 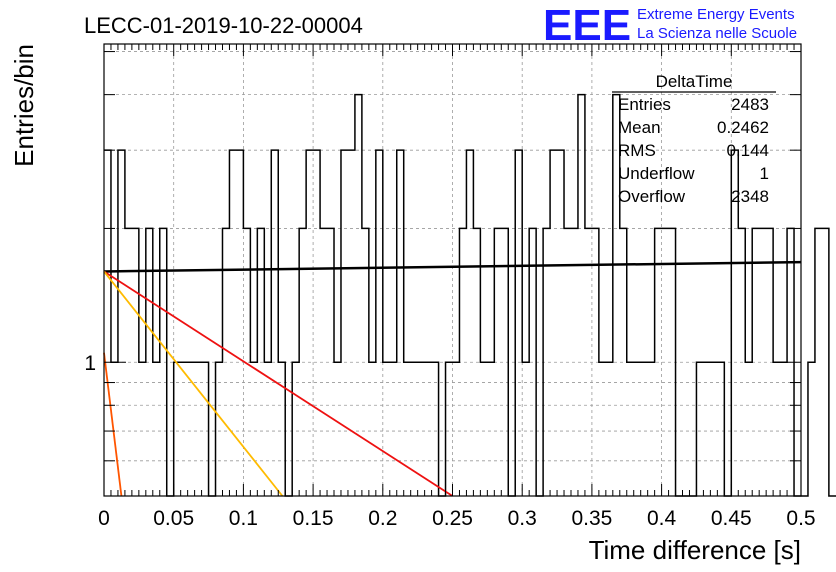 I want to click on y-axis-label: Entries/bin, so click(x=24, y=105).